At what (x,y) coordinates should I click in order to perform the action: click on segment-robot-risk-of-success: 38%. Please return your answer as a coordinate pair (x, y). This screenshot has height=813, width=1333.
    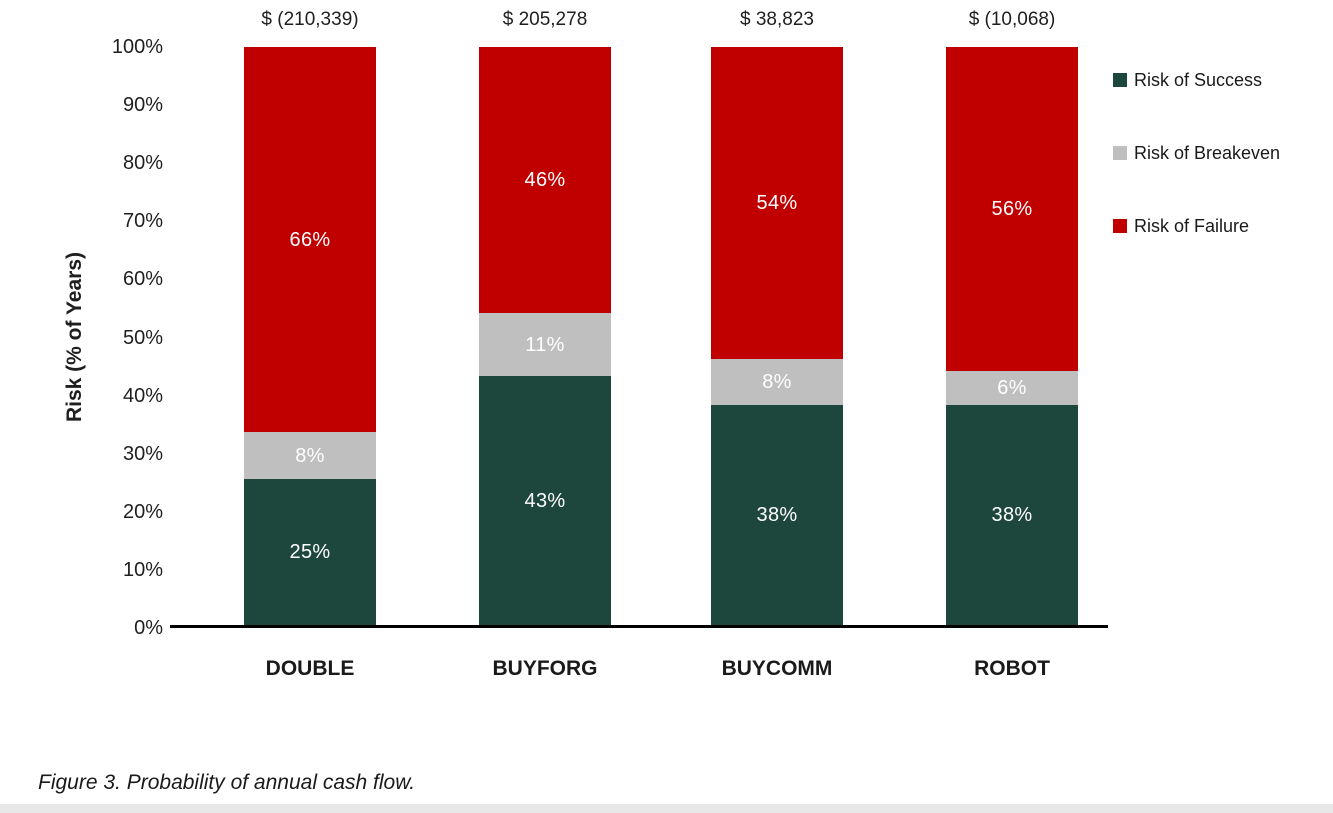
    Looking at the image, I should click on (1012, 515).